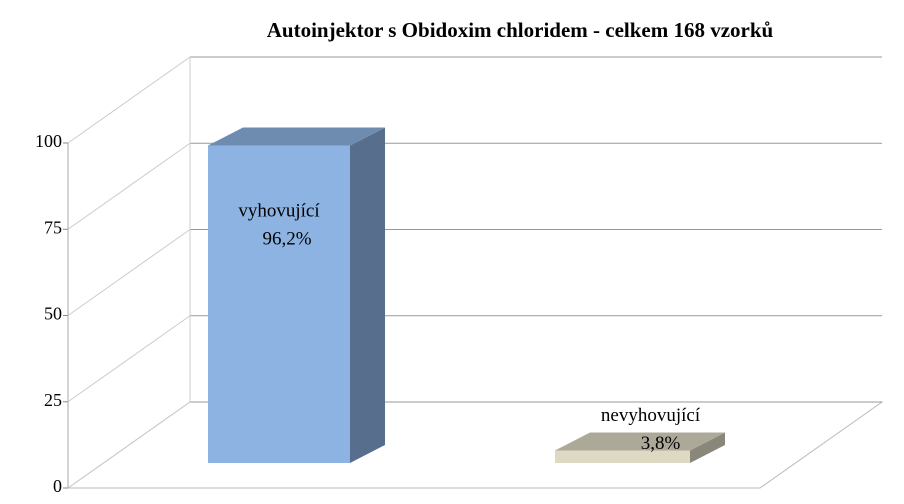 This screenshot has height=504, width=904. What do you see at coordinates (661, 443) in the screenshot?
I see `data-label: 3,8%` at bounding box center [661, 443].